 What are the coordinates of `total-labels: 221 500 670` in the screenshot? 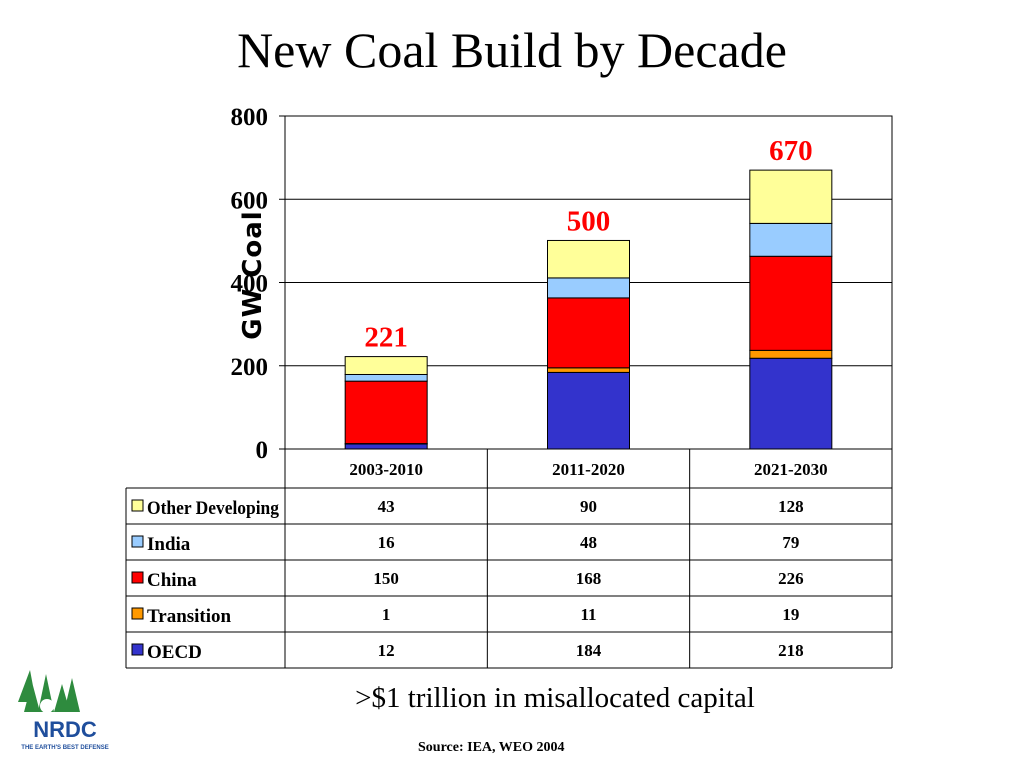 It's located at (588, 244).